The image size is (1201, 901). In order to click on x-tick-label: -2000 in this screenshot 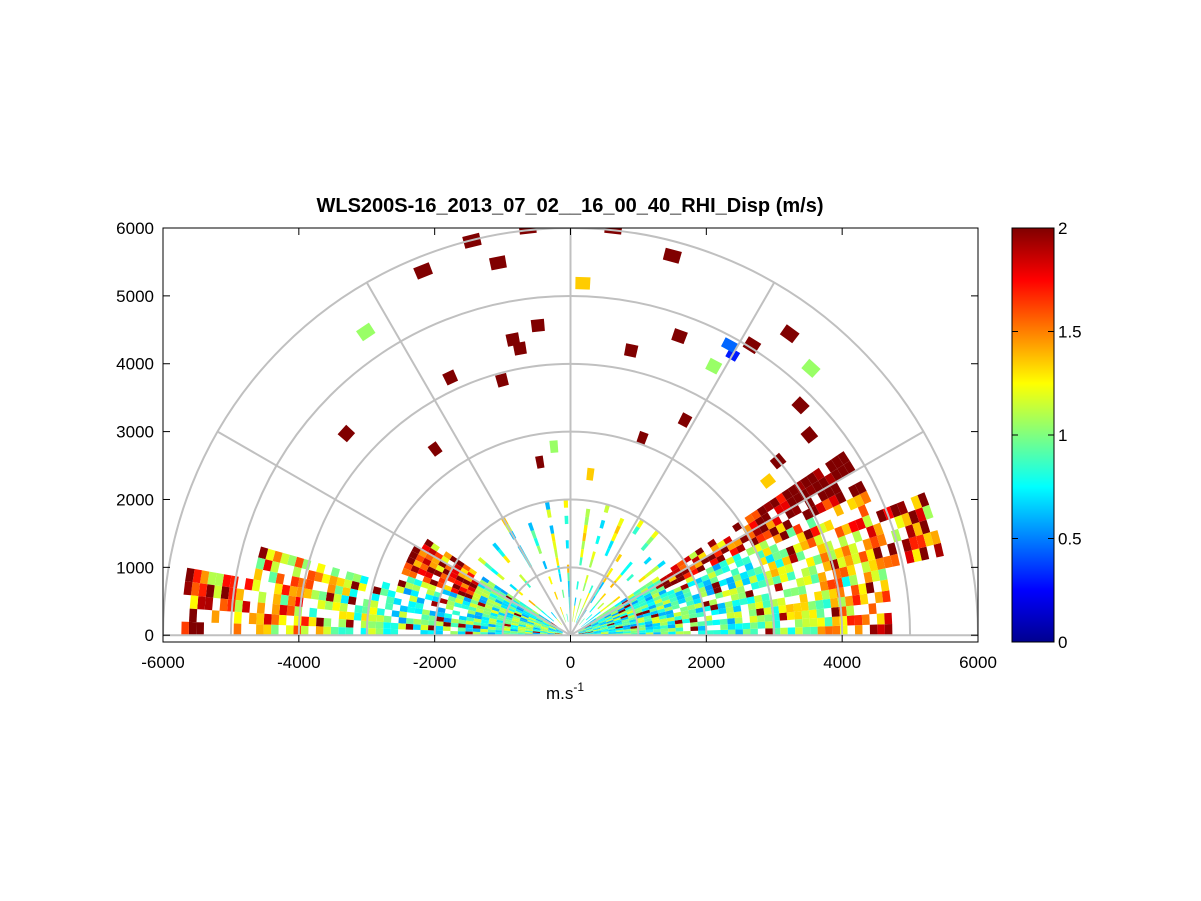, I will do `click(434, 662)`.